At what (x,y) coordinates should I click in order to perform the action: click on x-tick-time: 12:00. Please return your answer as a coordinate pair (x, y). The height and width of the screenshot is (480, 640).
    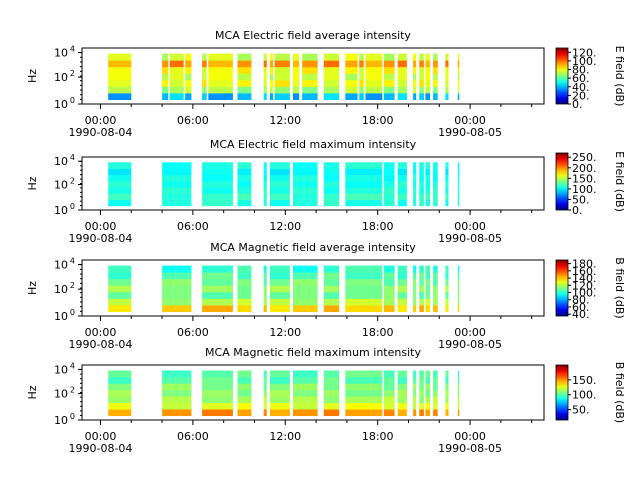
    Looking at the image, I should click on (285, 120).